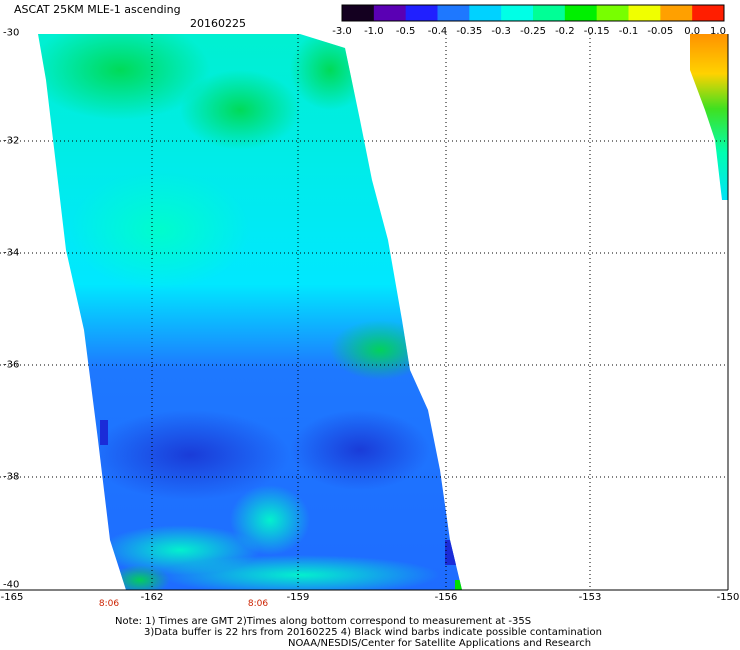 This screenshot has width=740, height=650. I want to click on lon-label: -153, so click(590, 597).